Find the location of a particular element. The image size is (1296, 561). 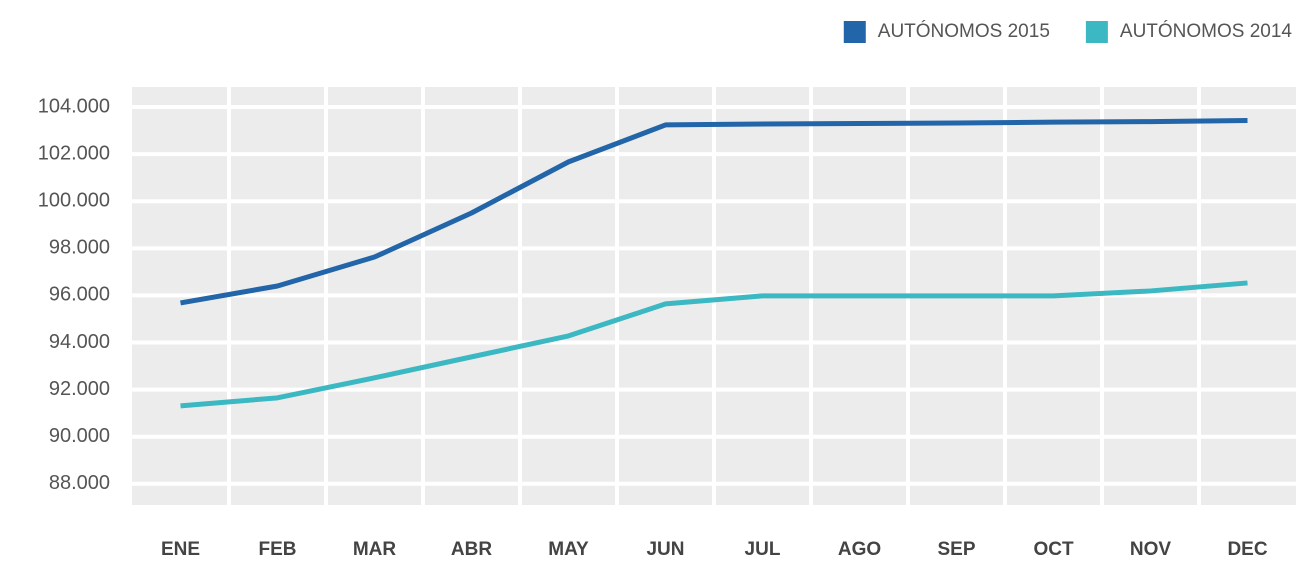

y-tick-label: 104.000 is located at coordinates (74, 106).